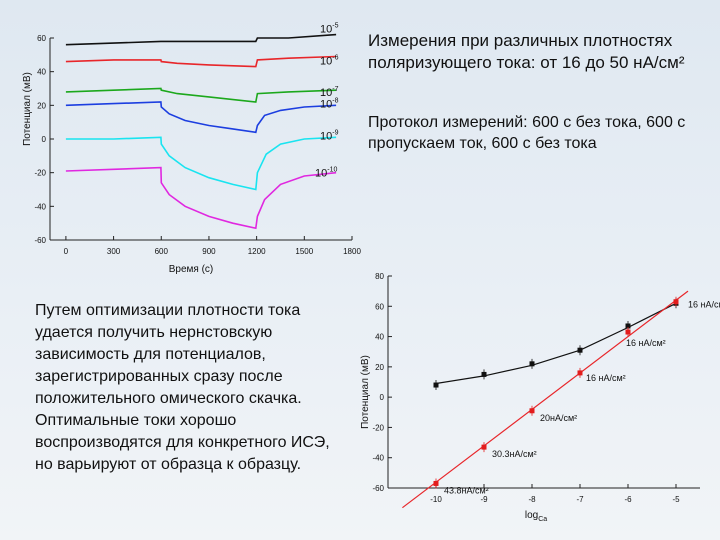 This screenshot has width=720, height=540. I want to click on x-axis-label: logCa, so click(536, 516).